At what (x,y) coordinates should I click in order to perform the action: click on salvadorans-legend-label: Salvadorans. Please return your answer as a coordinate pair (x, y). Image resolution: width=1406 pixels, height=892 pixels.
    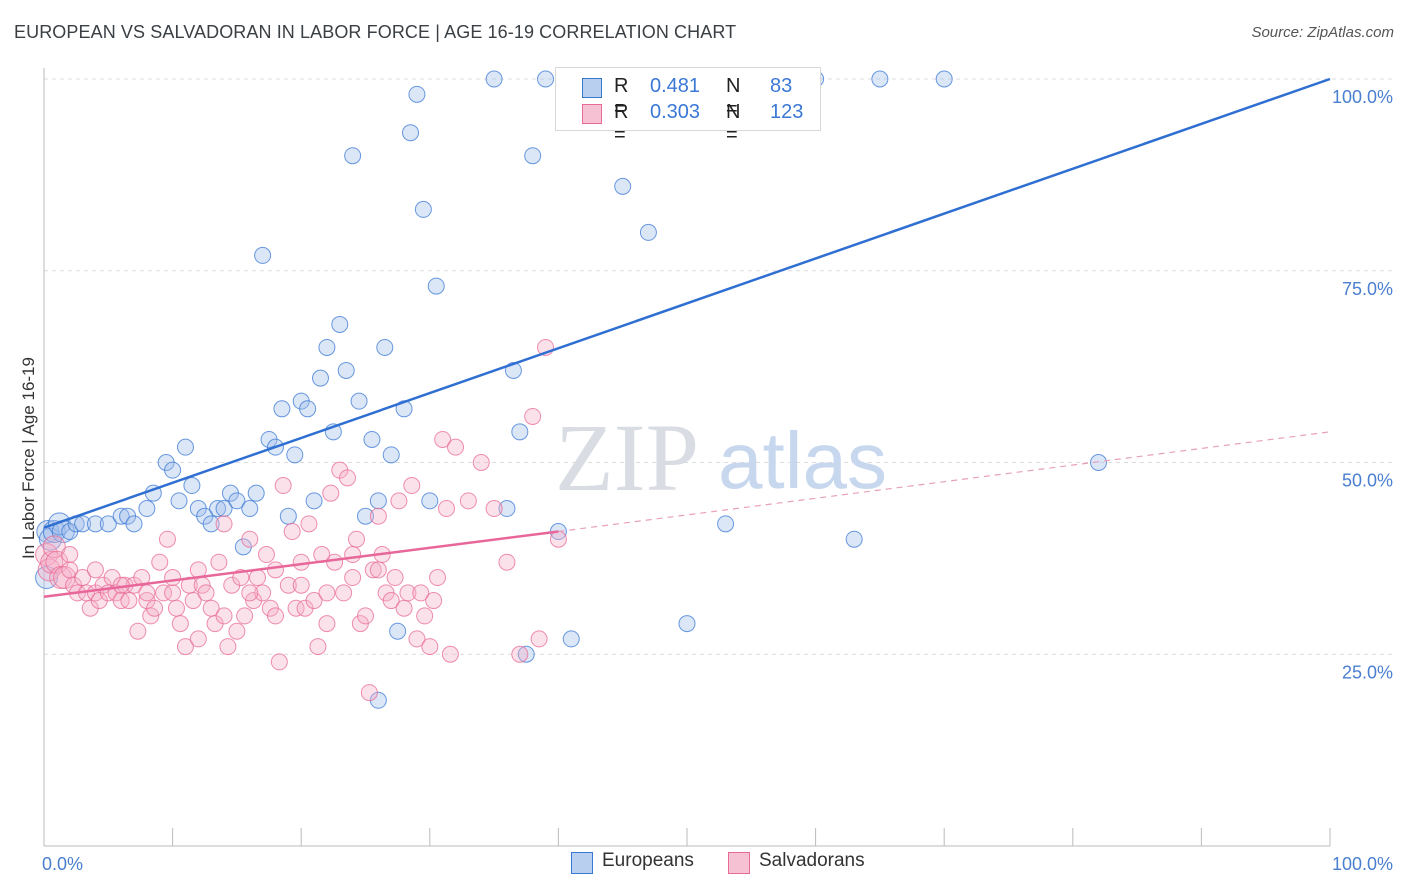
    Looking at the image, I should click on (812, 860).